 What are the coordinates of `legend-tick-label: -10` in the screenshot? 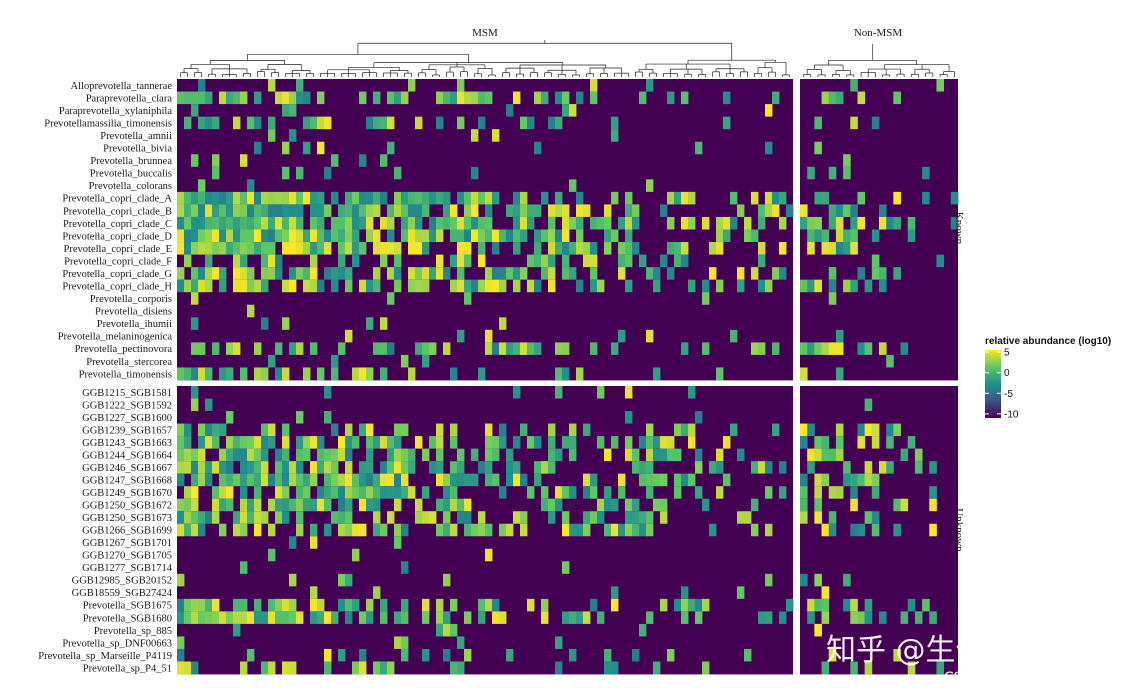 It's located at (1011, 414).